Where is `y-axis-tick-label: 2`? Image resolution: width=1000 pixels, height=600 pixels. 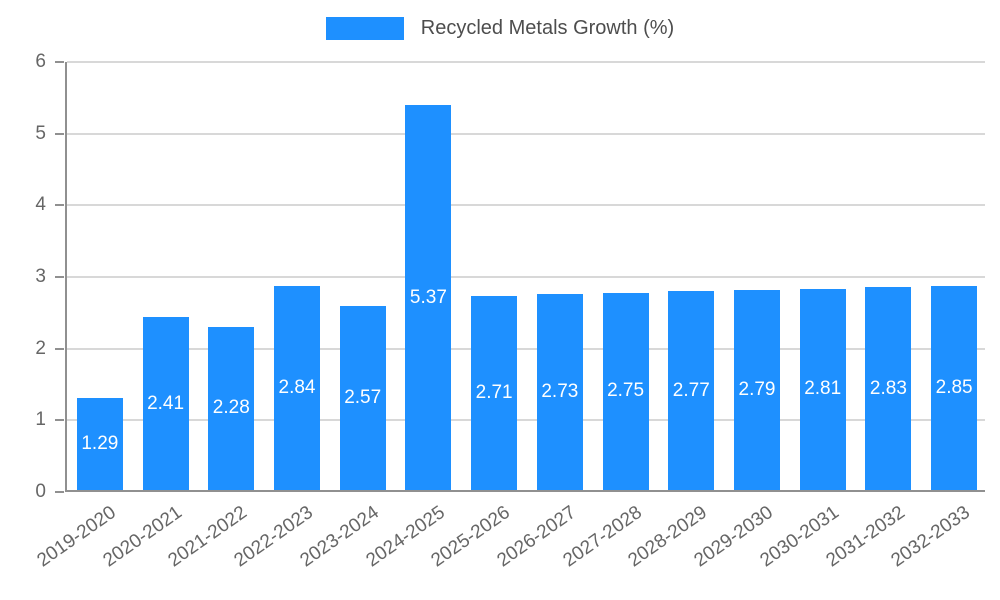
y-axis-tick-label: 2 is located at coordinates (40, 348).